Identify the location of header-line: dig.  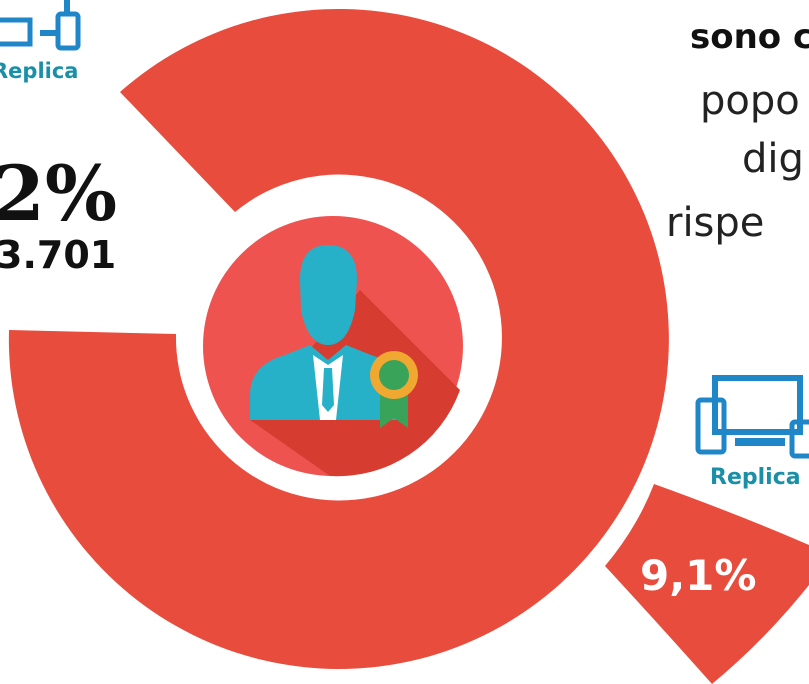
(773, 159).